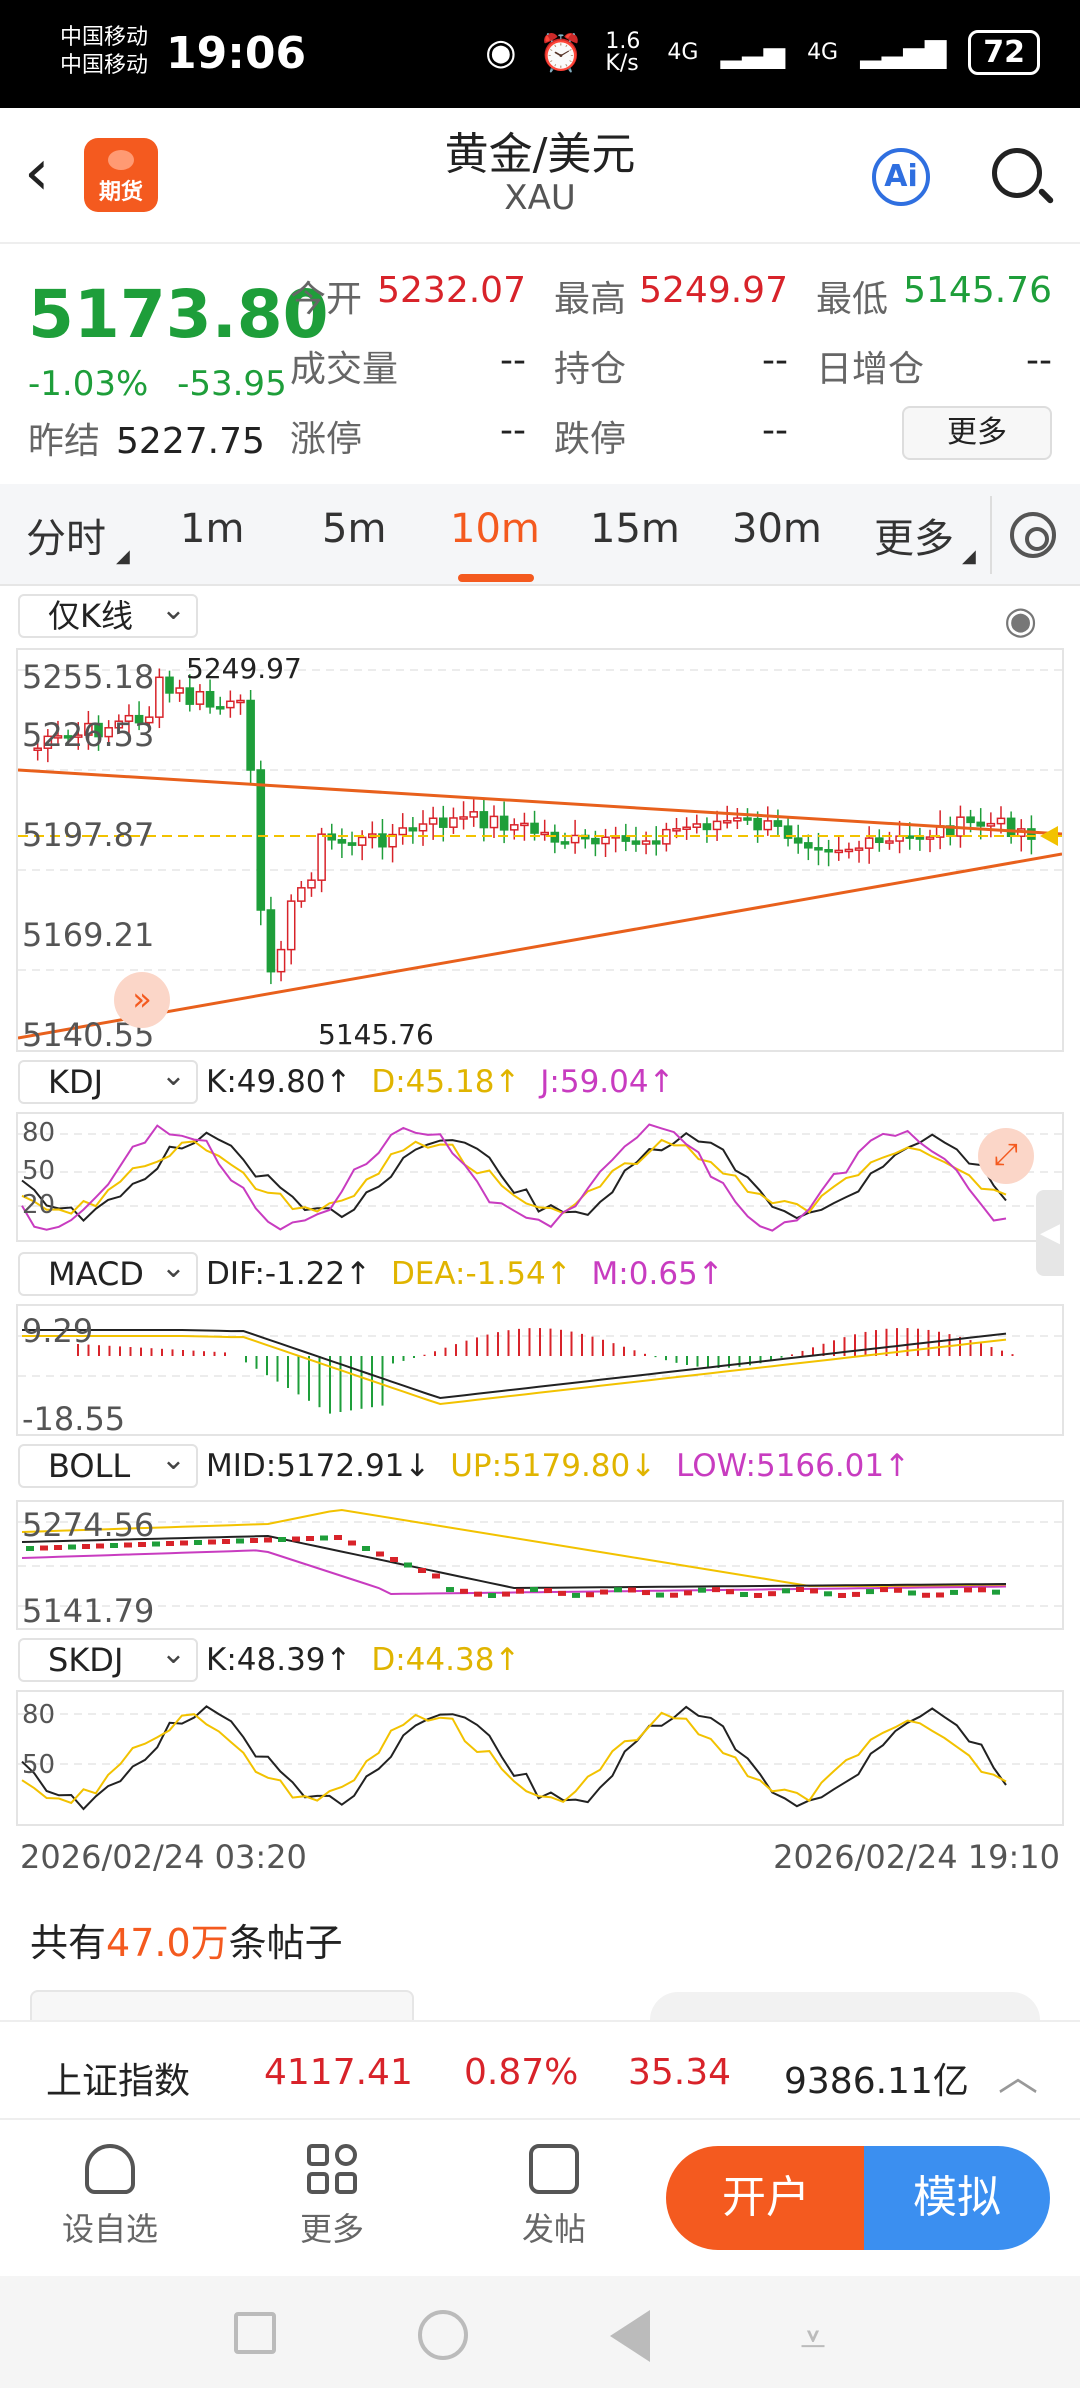  What do you see at coordinates (540, 1177) in the screenshot?
I see `kdj-pane: 80 50 20 ⤢` at bounding box center [540, 1177].